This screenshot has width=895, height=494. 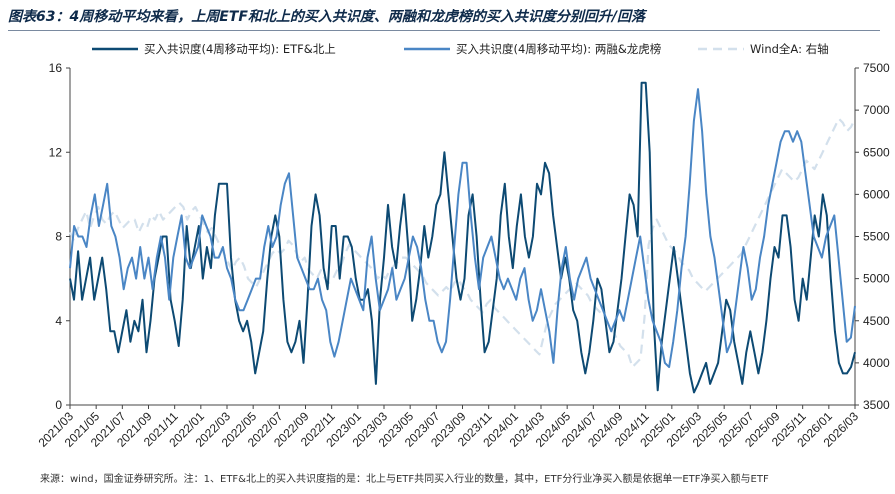 What do you see at coordinates (58, 321) in the screenshot?
I see `left-tick-label: 4` at bounding box center [58, 321].